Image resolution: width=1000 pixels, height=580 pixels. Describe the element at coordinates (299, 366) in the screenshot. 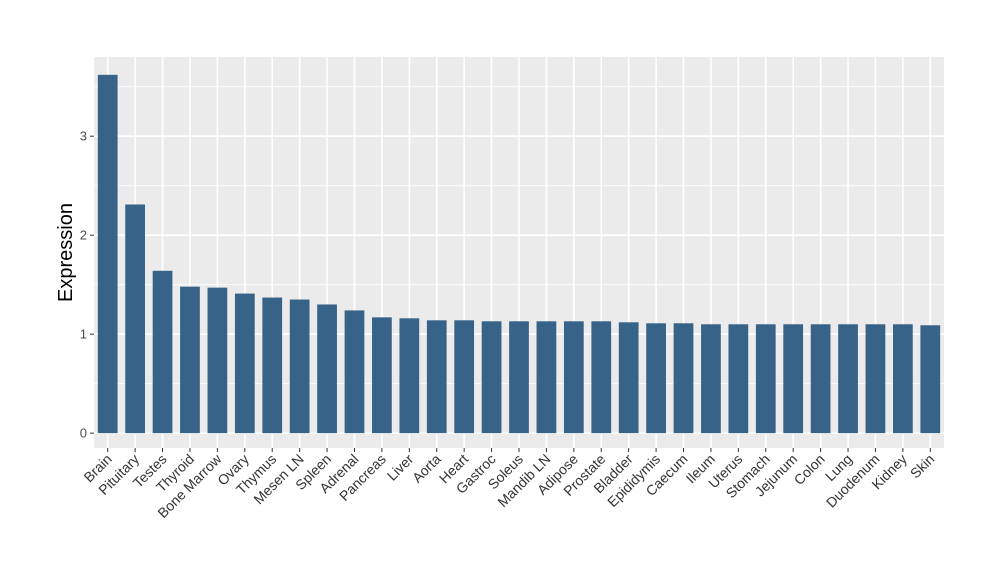

I see `bar-mesen-ln` at that location.